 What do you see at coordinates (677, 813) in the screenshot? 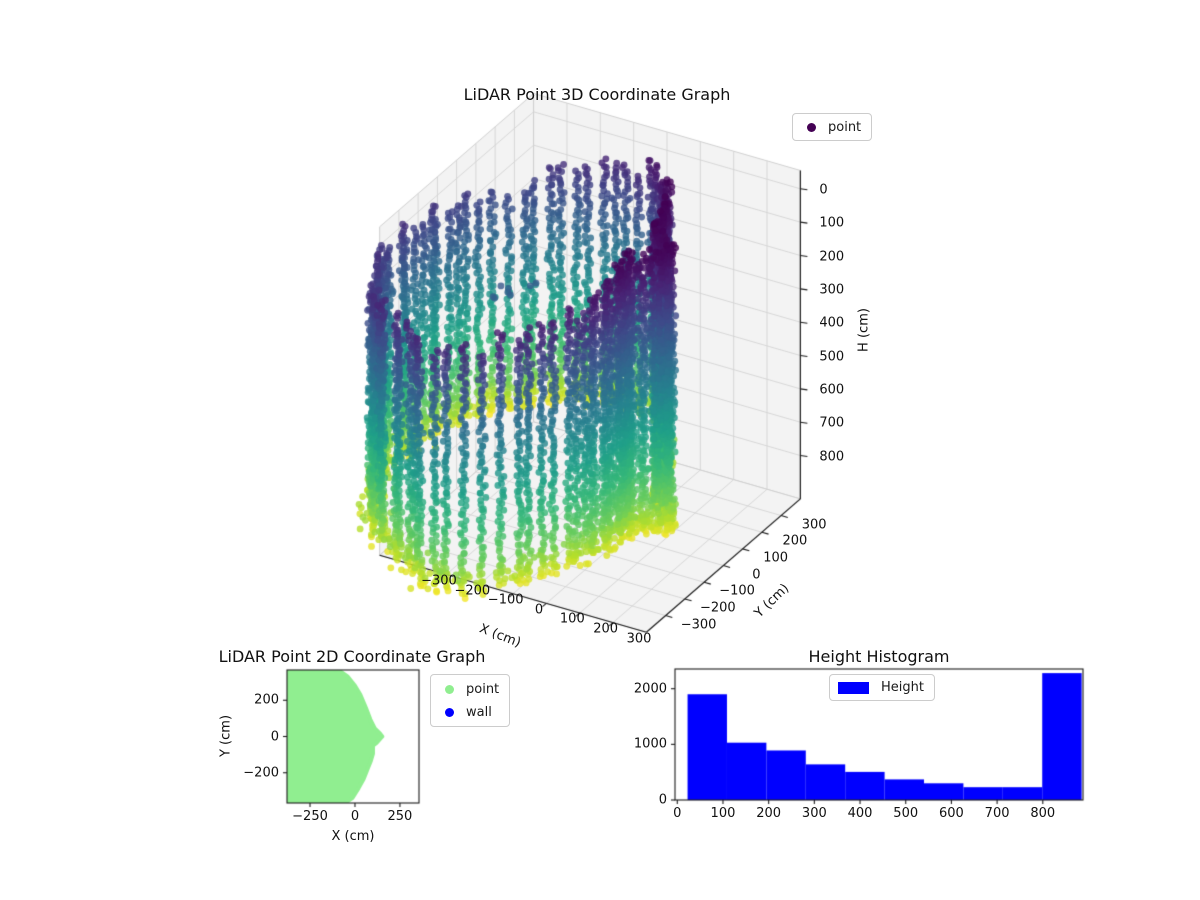
I see `histogram-xtick-0: 0` at bounding box center [677, 813].